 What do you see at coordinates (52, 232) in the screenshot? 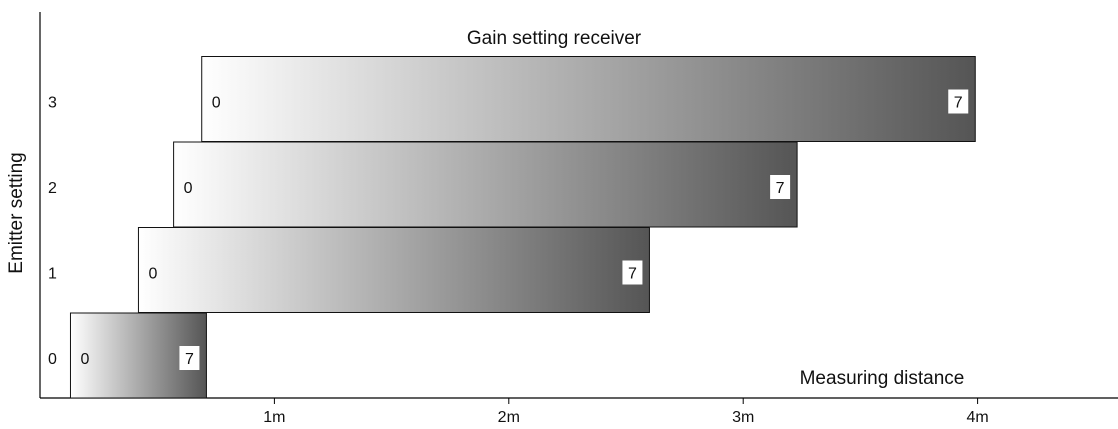
I see `y-axis-ticks: 0 1 2 3` at bounding box center [52, 232].